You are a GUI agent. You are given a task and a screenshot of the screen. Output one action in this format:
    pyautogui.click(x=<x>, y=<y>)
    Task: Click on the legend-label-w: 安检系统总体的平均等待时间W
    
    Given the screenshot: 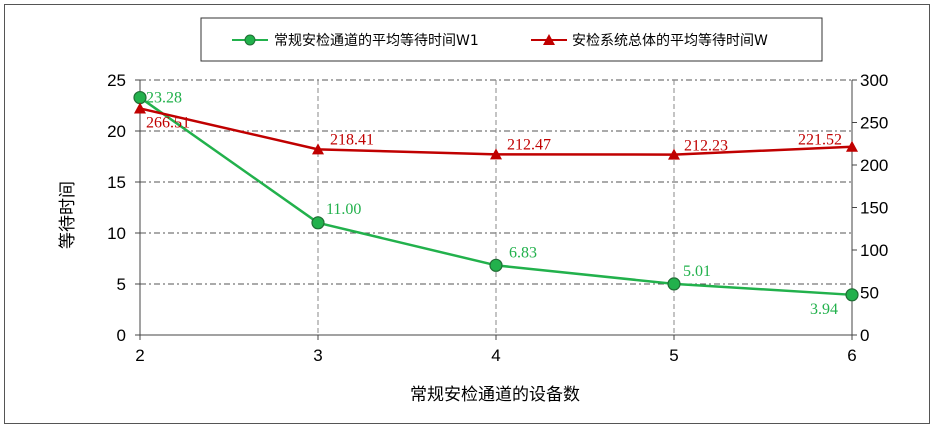 What is the action you would take?
    pyautogui.click(x=670, y=40)
    